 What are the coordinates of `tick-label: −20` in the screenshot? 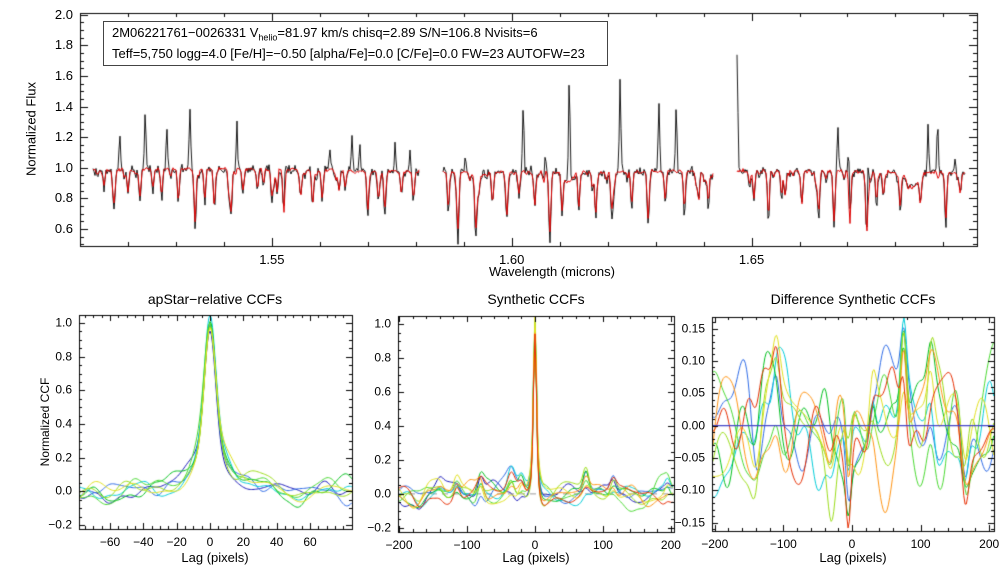 It's located at (176, 542).